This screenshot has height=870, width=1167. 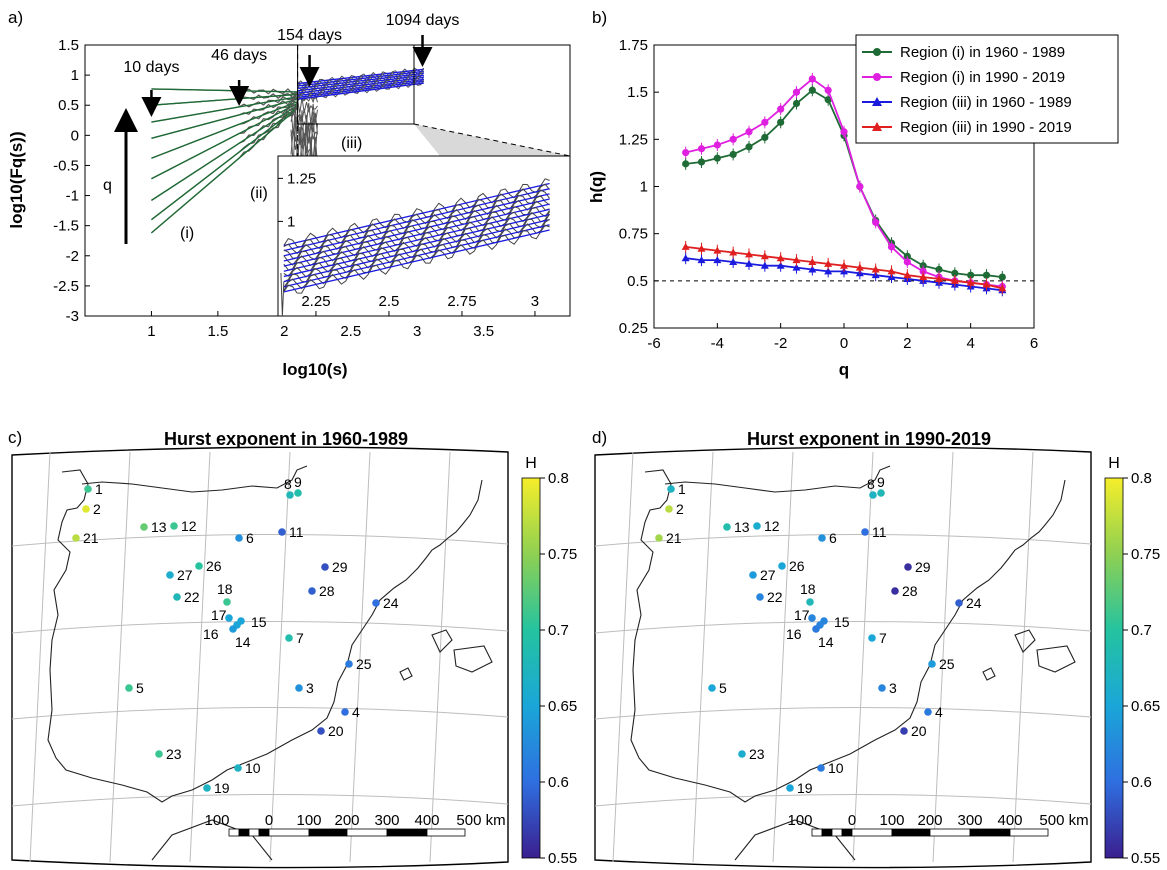 What do you see at coordinates (219, 615) in the screenshot?
I see `station-label: 17` at bounding box center [219, 615].